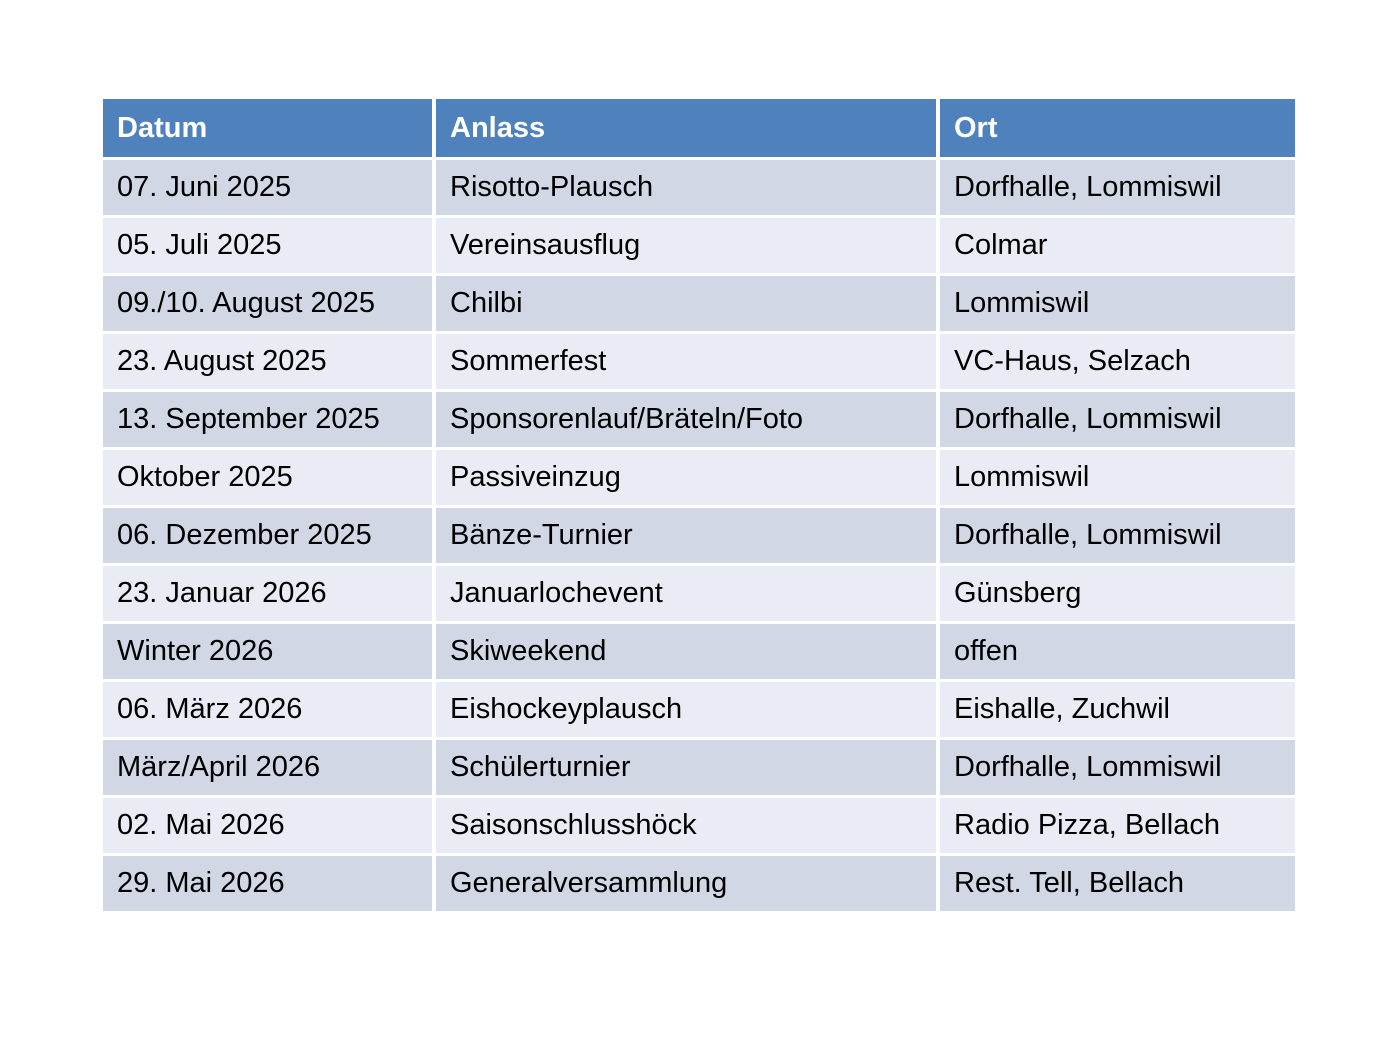 Image resolution: width=1400 pixels, height=1050 pixels. Describe the element at coordinates (267, 476) in the screenshot. I see `cell-datum: Oktober 2025` at that location.